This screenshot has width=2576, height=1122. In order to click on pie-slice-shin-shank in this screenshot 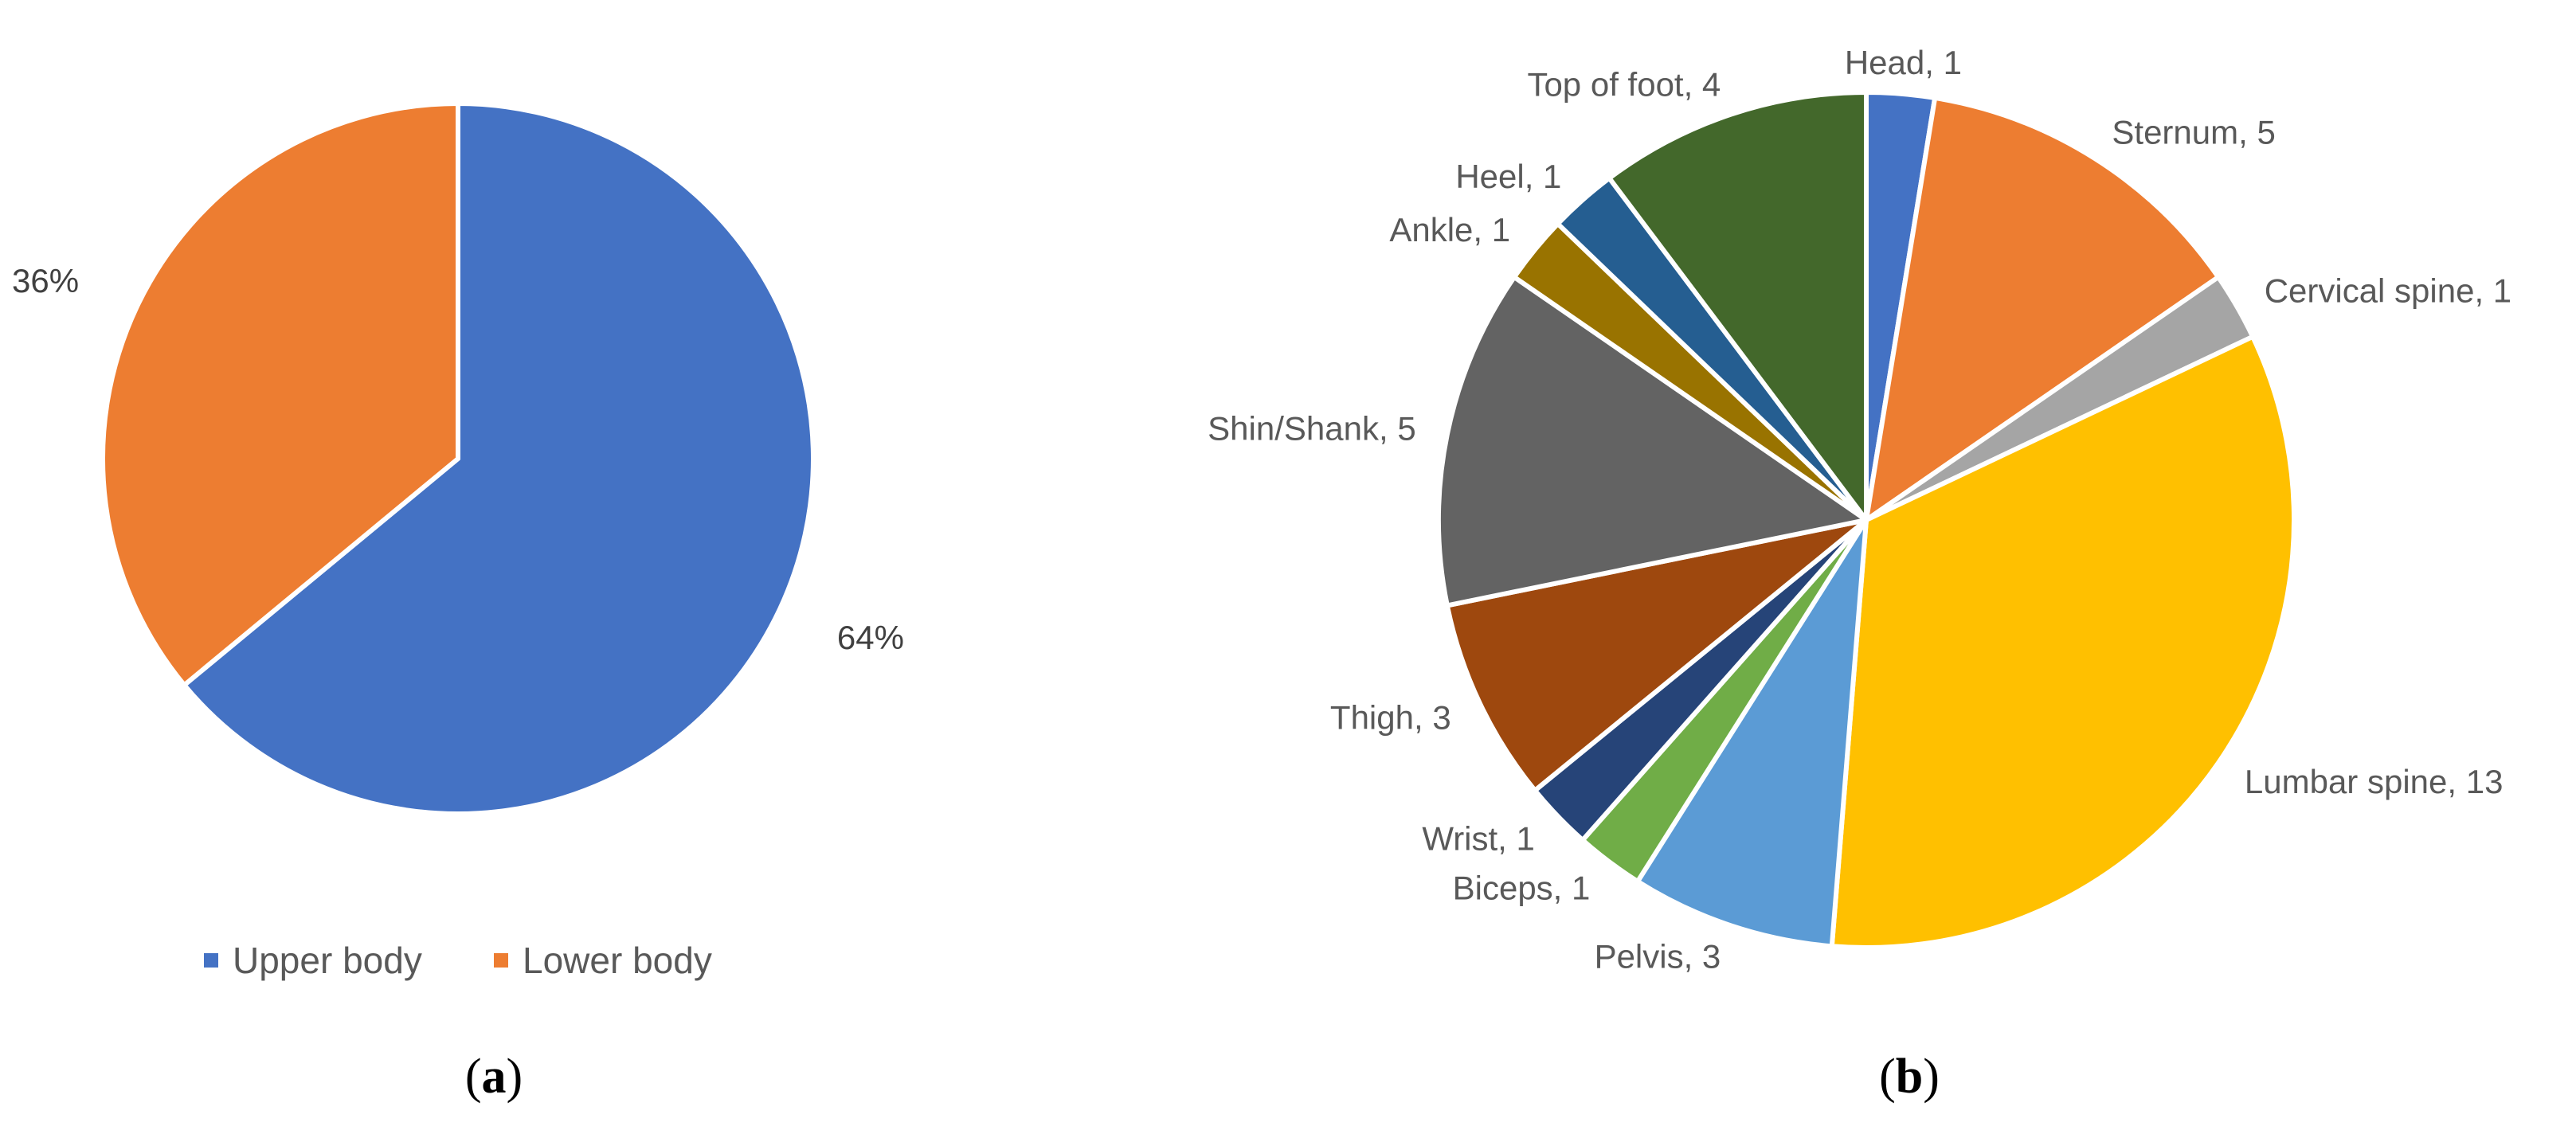, I will do `click(1652, 441)`.